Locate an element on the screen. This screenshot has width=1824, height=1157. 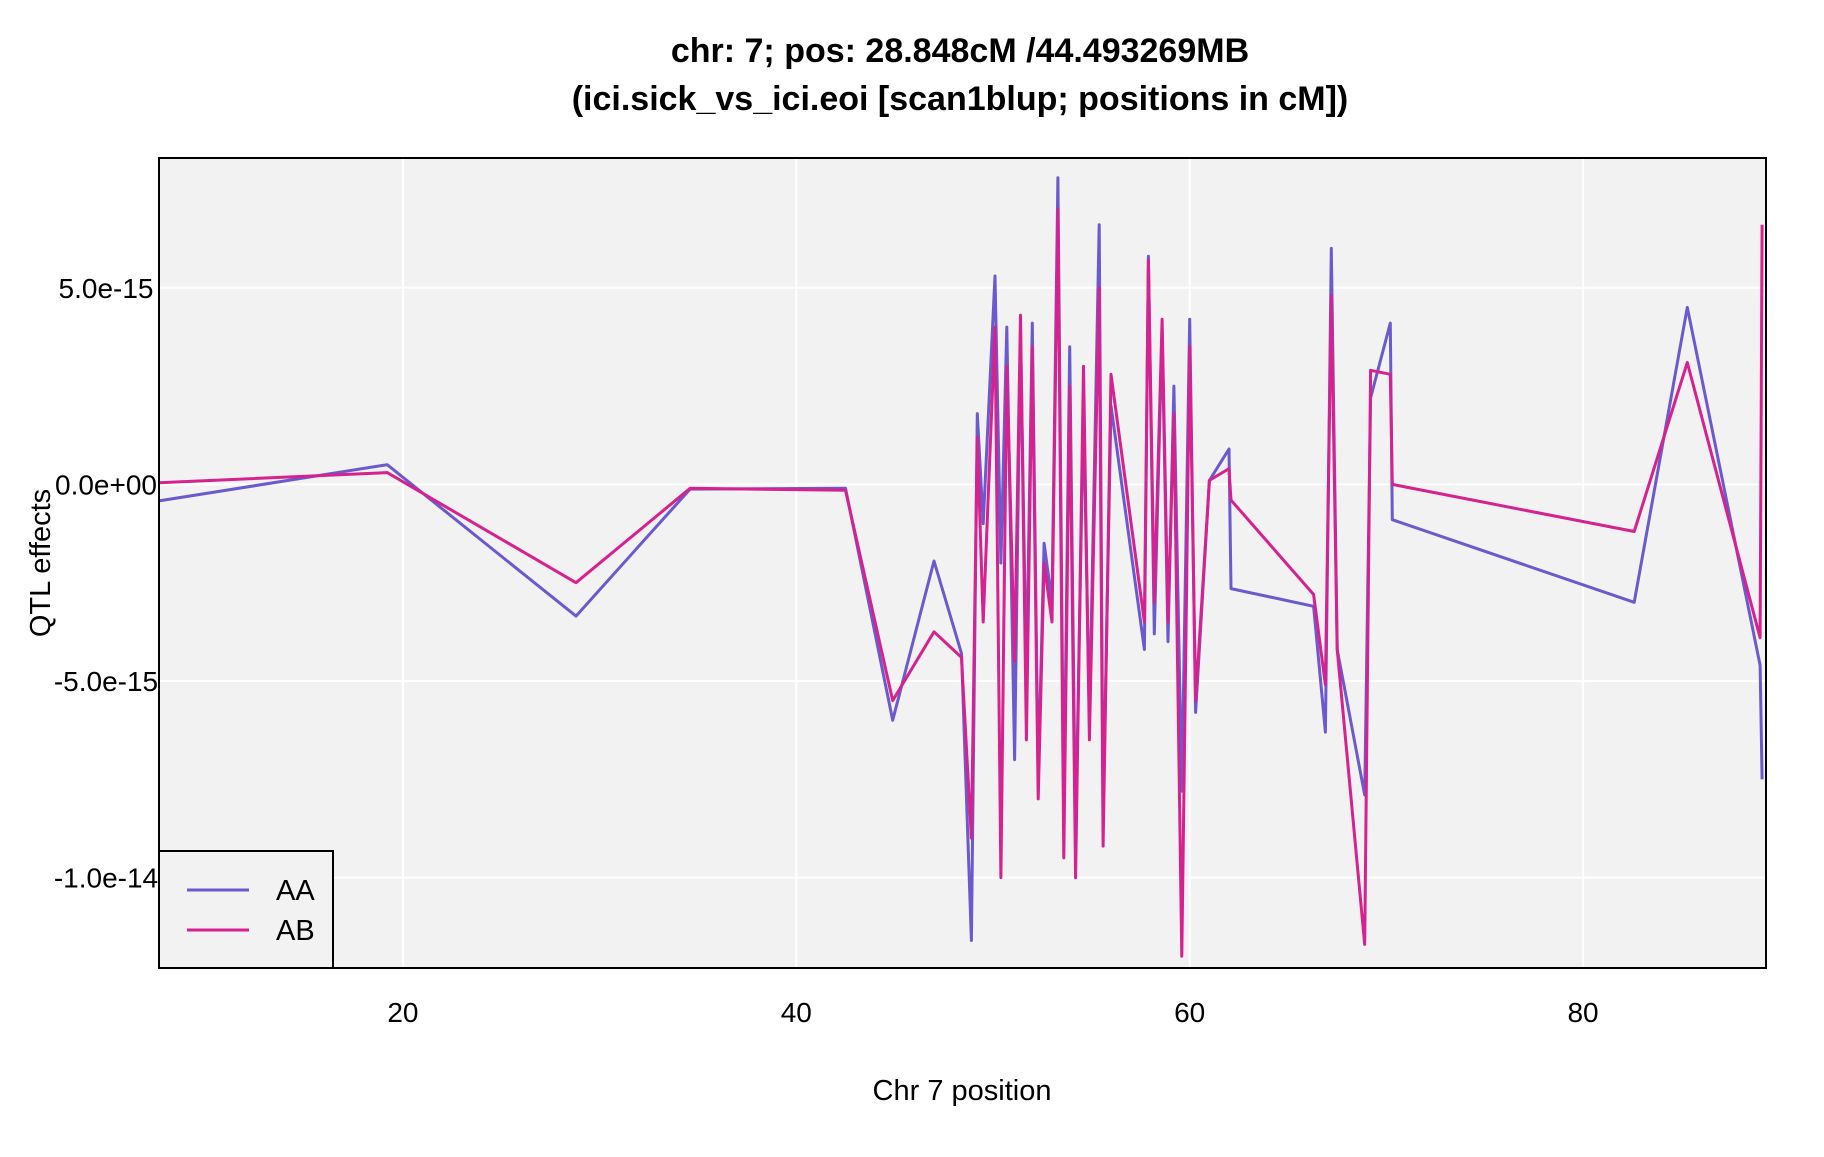
y-tick-label: 5.0e-15 is located at coordinates (106, 288).